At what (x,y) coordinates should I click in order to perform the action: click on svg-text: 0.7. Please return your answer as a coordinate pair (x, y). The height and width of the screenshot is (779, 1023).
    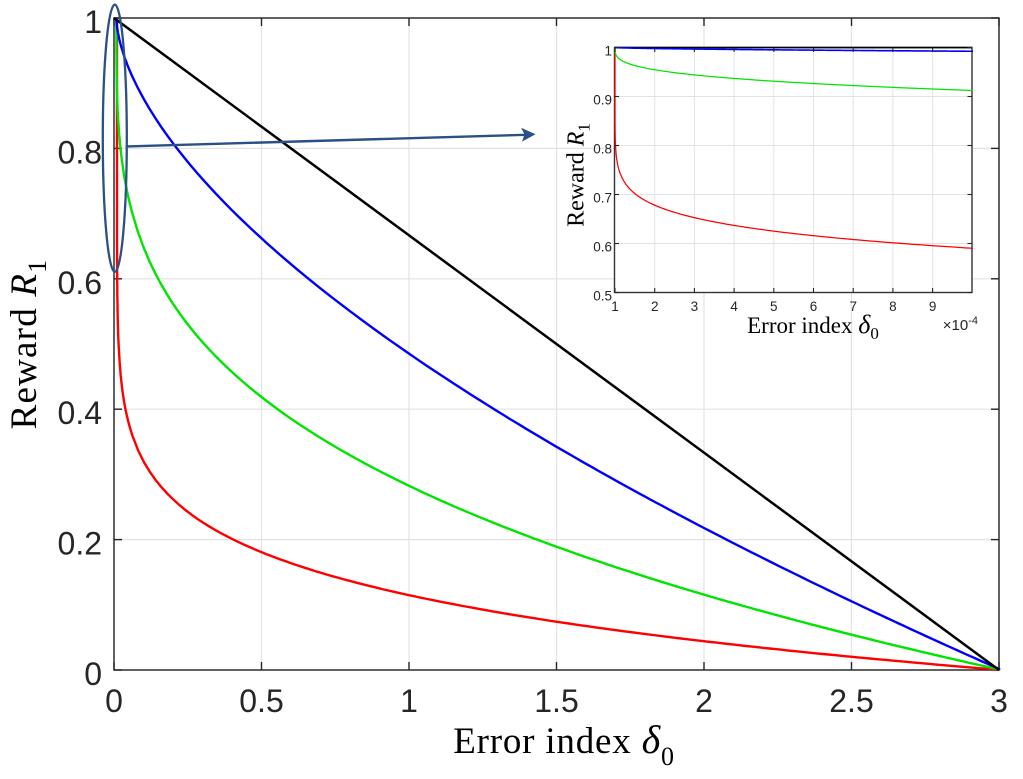
    Looking at the image, I should click on (602, 198).